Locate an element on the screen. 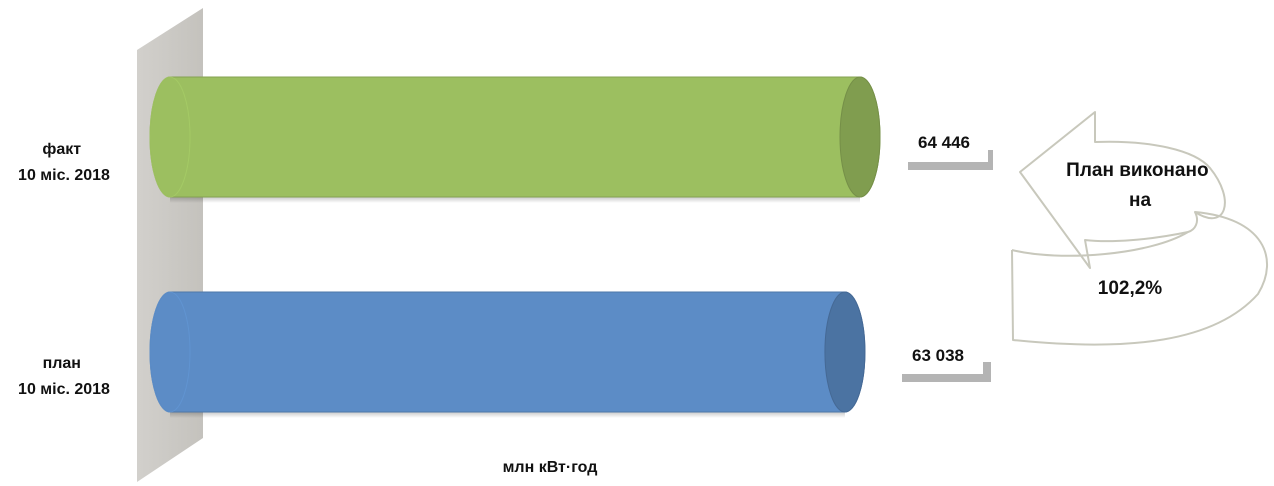  category-label-plan: план 10 міс. 2018 is located at coordinates (64, 376).